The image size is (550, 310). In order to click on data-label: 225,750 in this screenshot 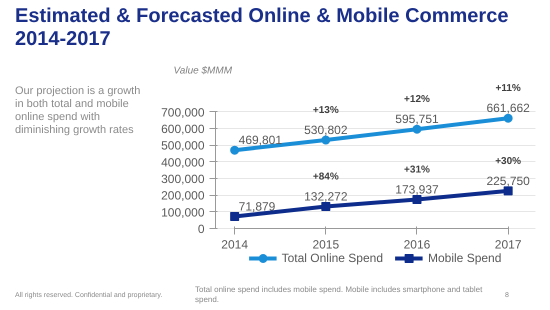, I will do `click(508, 181)`.